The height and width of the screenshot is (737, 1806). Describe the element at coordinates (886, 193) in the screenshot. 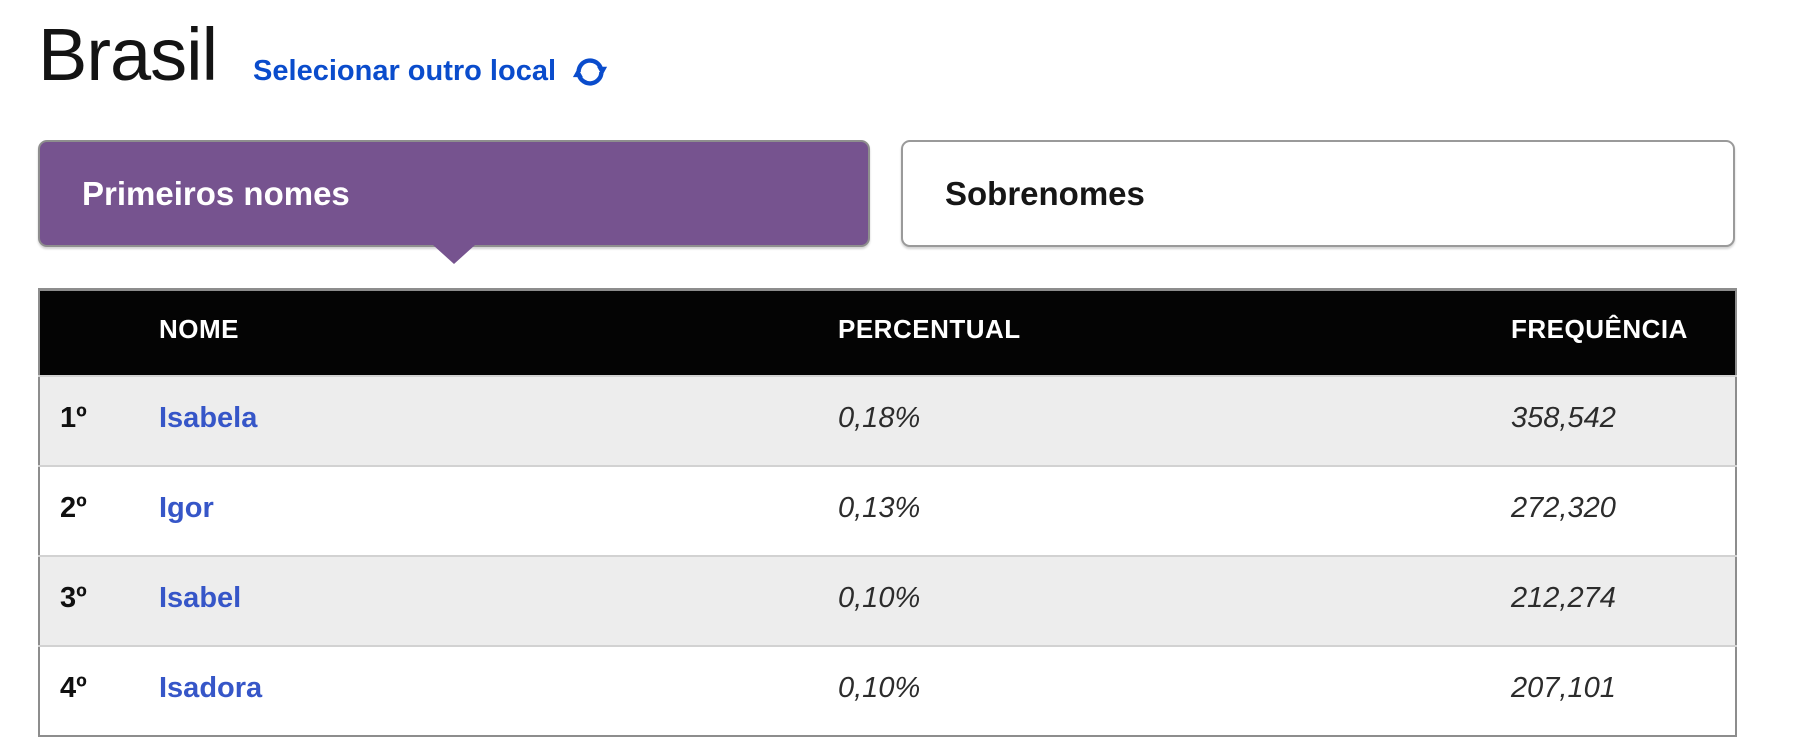

I see `tab-bar: Primeiros nomes Sobrenomes` at that location.